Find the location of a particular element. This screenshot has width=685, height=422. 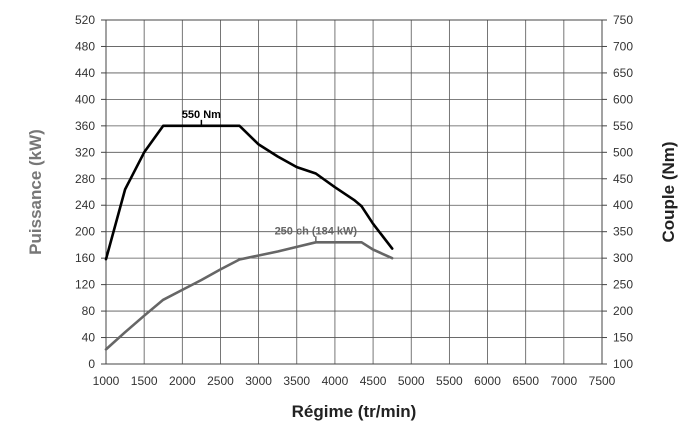

y-left-tick-label: 200 is located at coordinates (85, 232).